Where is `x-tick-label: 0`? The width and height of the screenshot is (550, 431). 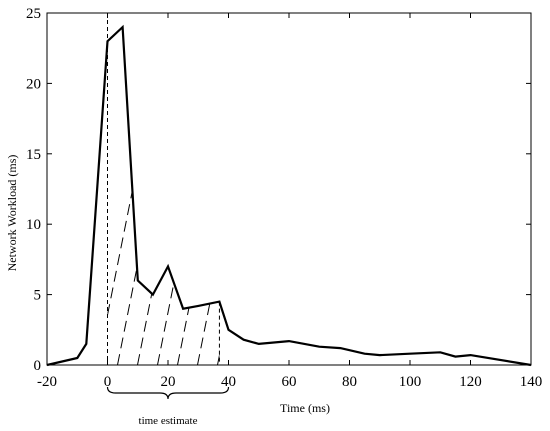 x-tick-label: 0 is located at coordinates (108, 382).